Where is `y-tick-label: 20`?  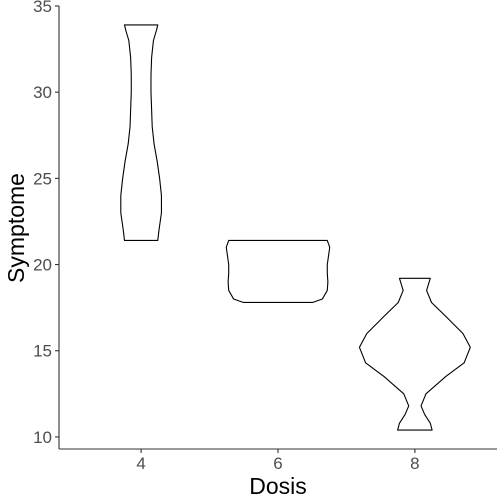
y-tick-label: 20 is located at coordinates (42, 265).